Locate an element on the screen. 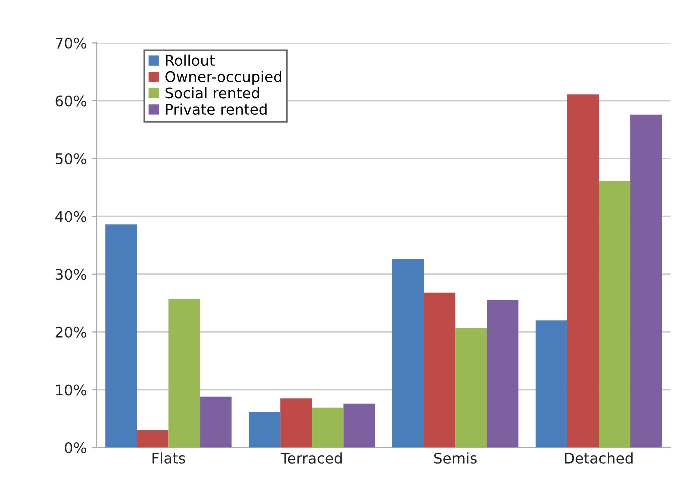 The height and width of the screenshot is (502, 683). y-tick-label: 20% is located at coordinates (71, 332).